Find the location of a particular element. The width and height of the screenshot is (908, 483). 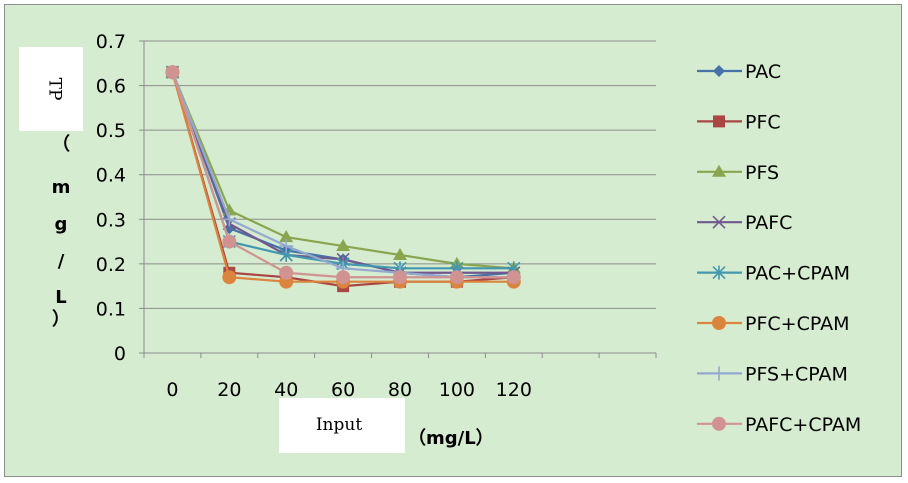

x-tick-label: 20 is located at coordinates (229, 390).